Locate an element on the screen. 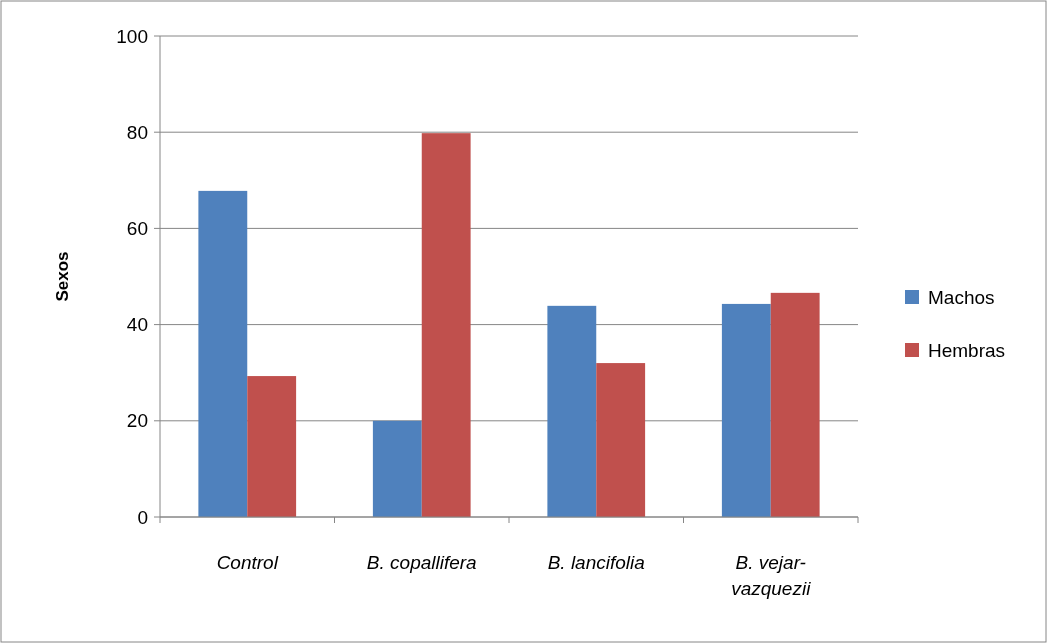  legend-label: Hembras is located at coordinates (967, 350).